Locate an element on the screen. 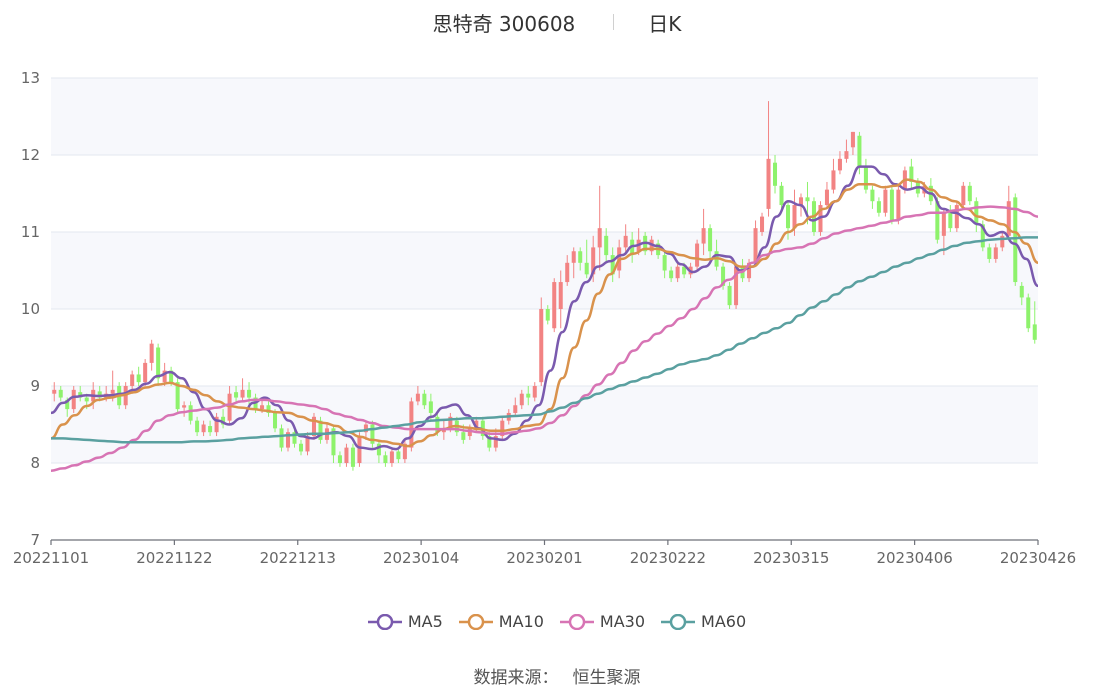 The width and height of the screenshot is (1114, 689). legend-label-ma10: MA10 is located at coordinates (521, 621).